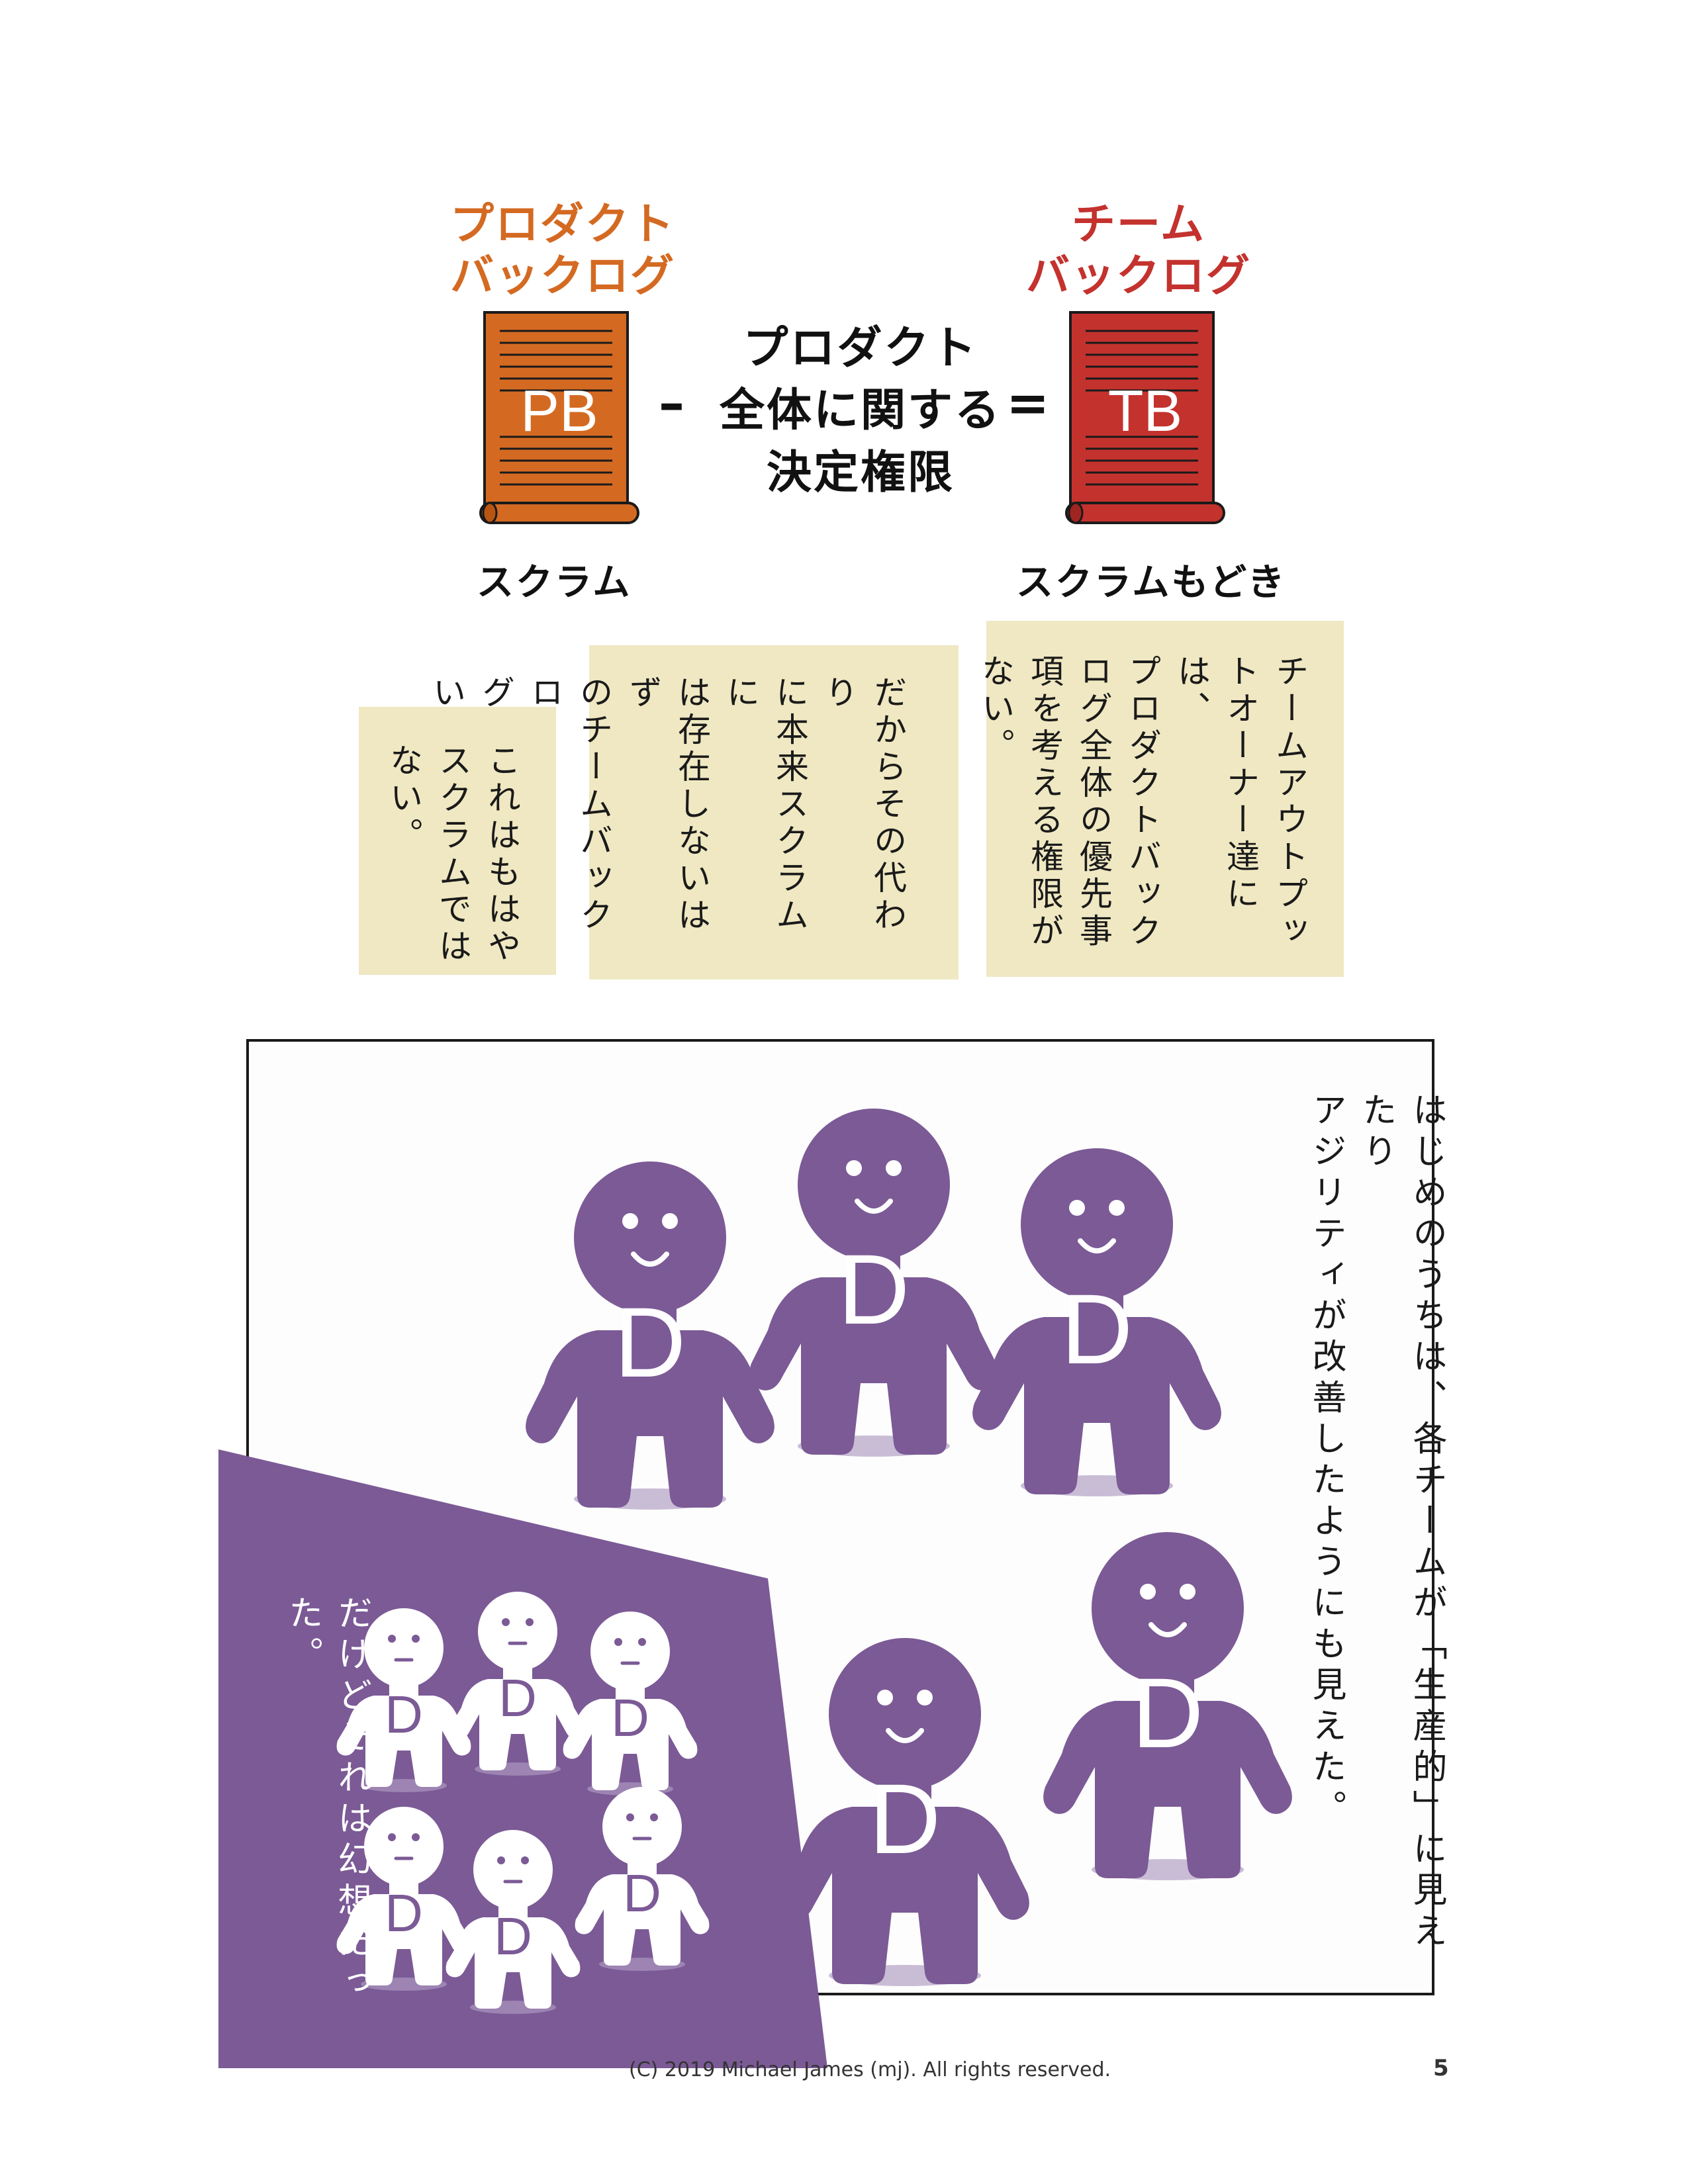 This screenshot has height=2184, width=1688. What do you see at coordinates (562, 250) in the screenshot?
I see `product-backlog-heading: プロダクト バックログ` at bounding box center [562, 250].